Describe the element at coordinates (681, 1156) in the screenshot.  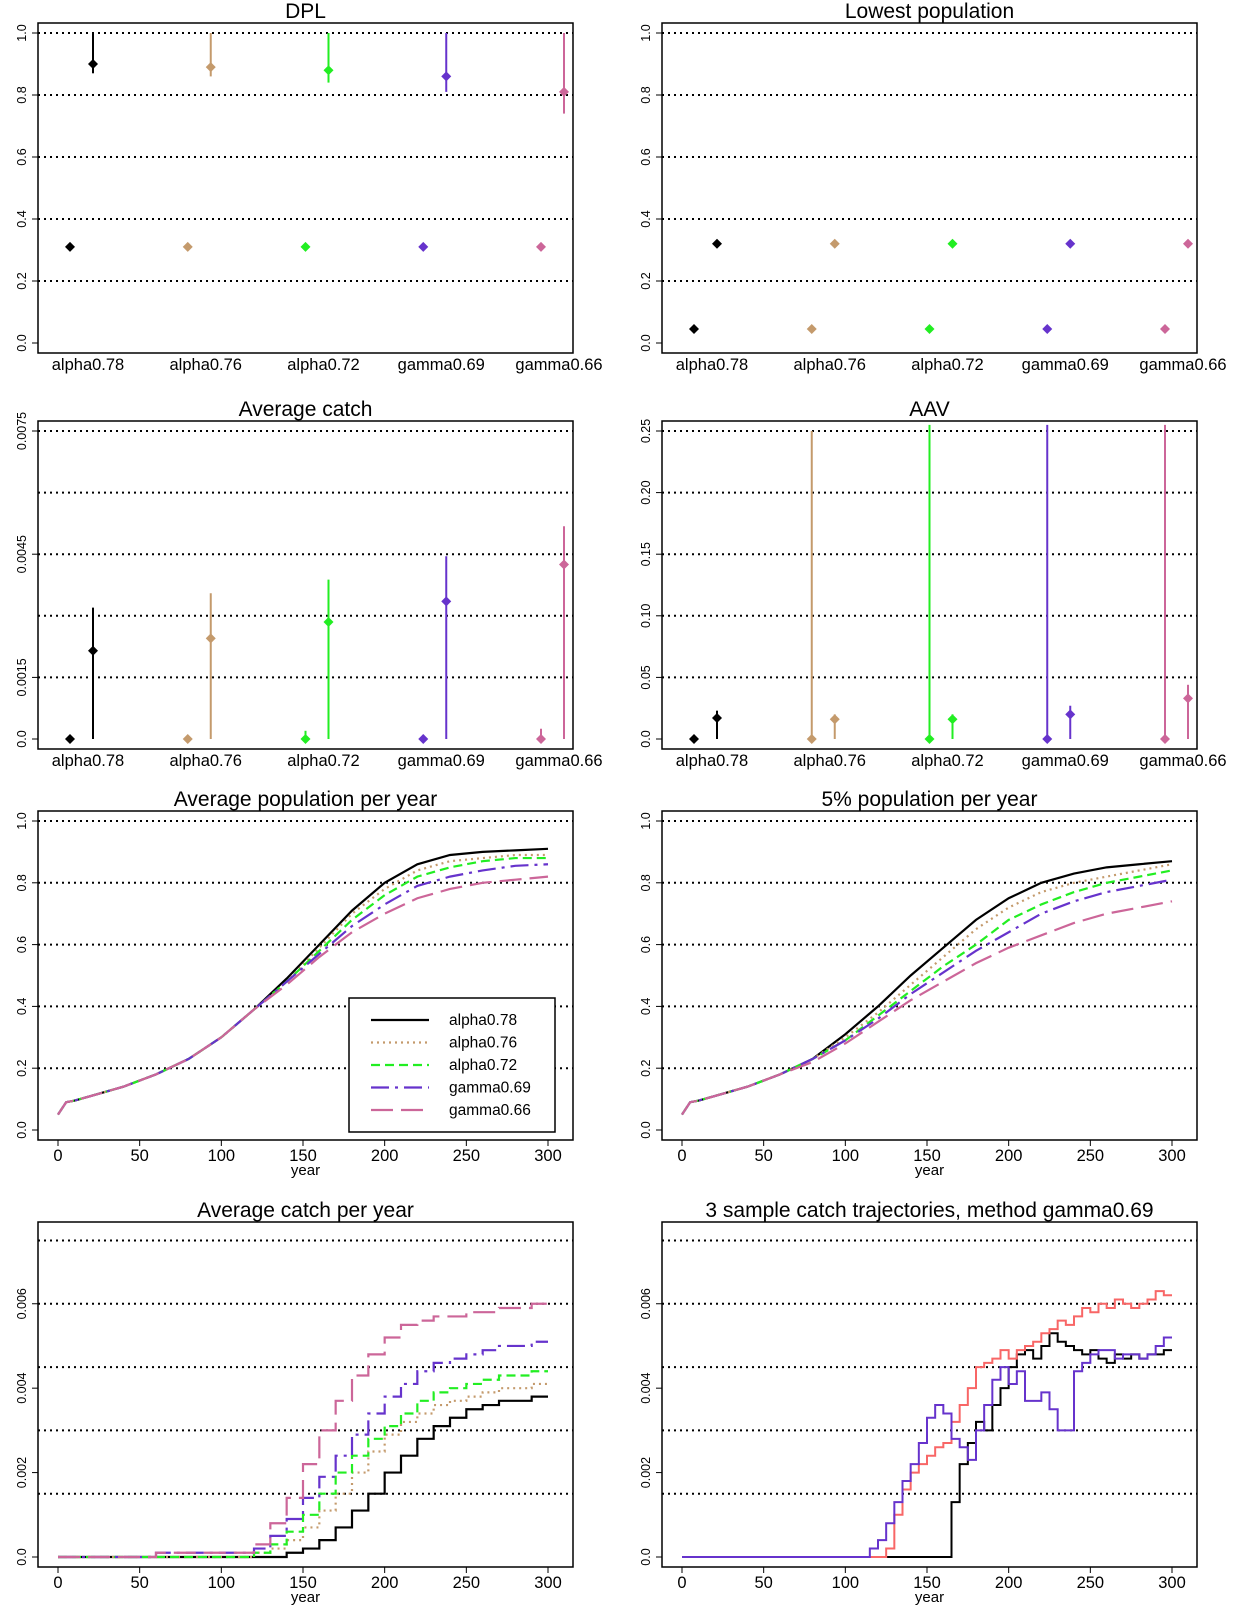
I see `pop5-xtick-label-0: 0` at that location.